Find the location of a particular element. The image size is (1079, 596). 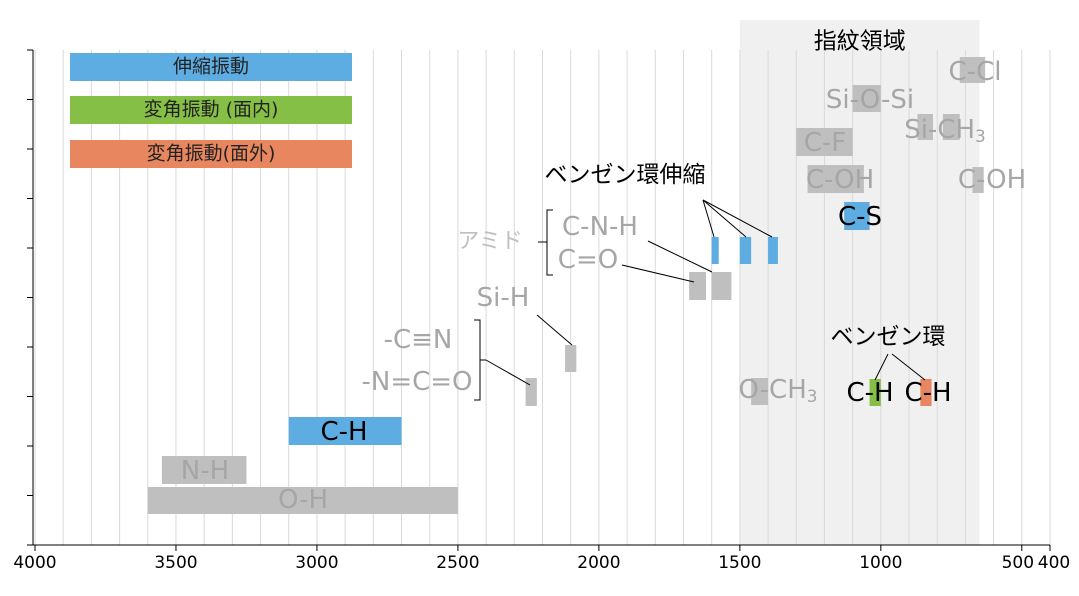

annotation-label: アミド is located at coordinates (490, 241).